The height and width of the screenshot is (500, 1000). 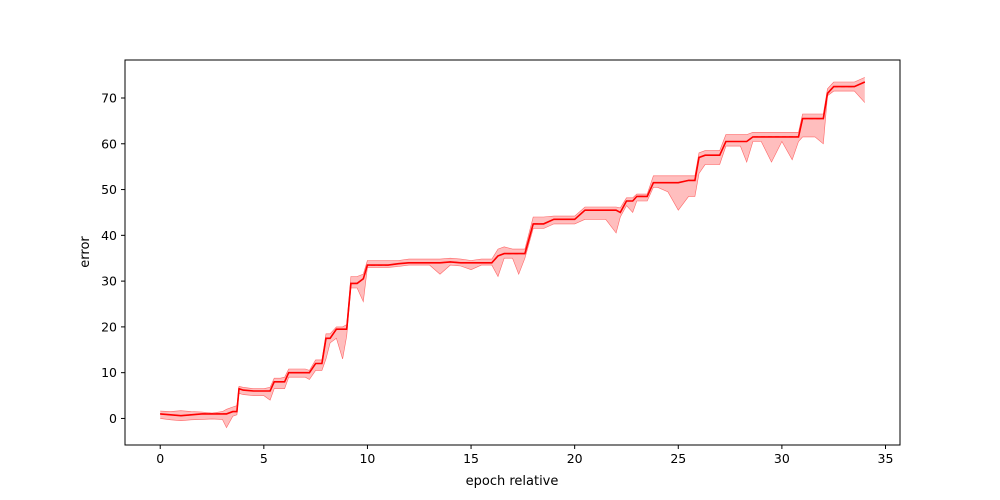 What do you see at coordinates (782, 458) in the screenshot?
I see `x-tick-label: 30` at bounding box center [782, 458].